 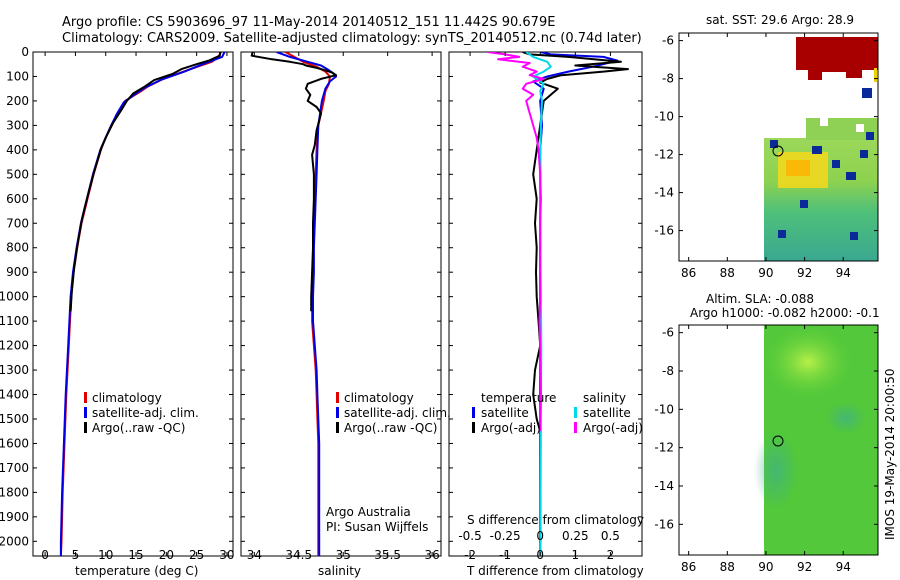 I want to click on depth-tick-label: 200, so click(x=17, y=101).